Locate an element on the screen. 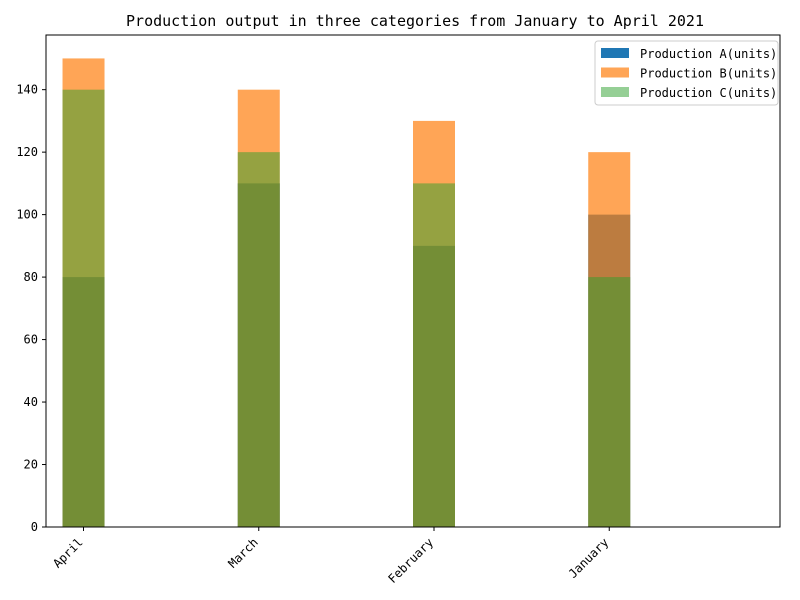  y-tick-label: 80 is located at coordinates (31, 277).